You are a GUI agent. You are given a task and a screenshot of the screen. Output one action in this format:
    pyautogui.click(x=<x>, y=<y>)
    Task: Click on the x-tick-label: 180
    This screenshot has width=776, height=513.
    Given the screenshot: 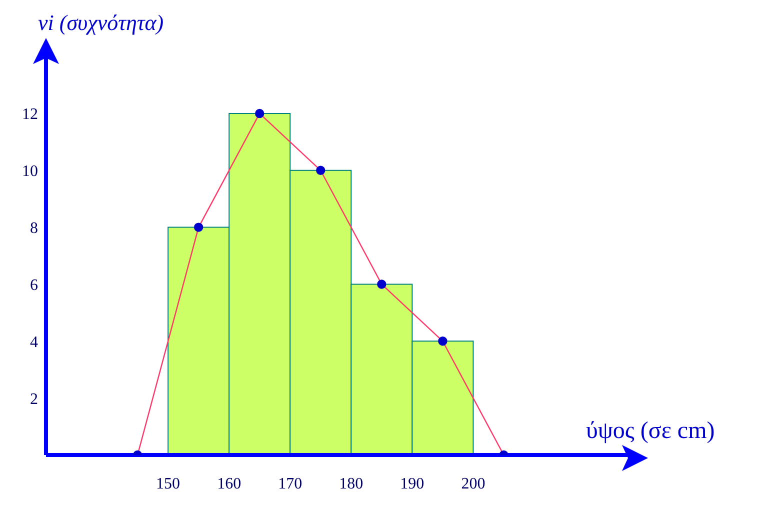 What is the action you would take?
    pyautogui.click(x=351, y=483)
    